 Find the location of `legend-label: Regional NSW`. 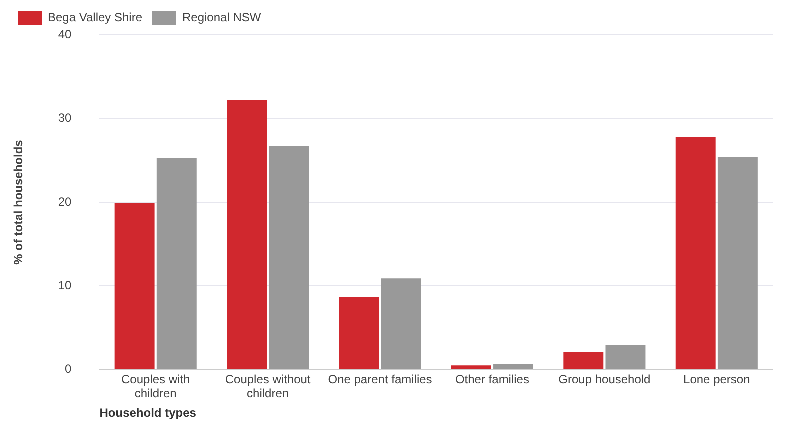

legend-label: Regional NSW is located at coordinates (222, 17).